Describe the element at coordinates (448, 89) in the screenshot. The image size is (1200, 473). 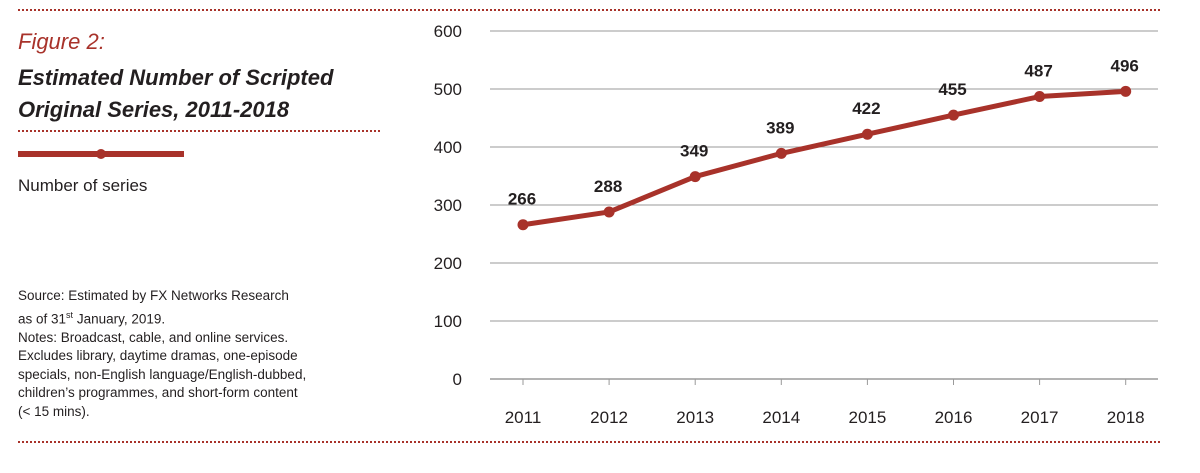
I see `y-tick-label: 500` at that location.